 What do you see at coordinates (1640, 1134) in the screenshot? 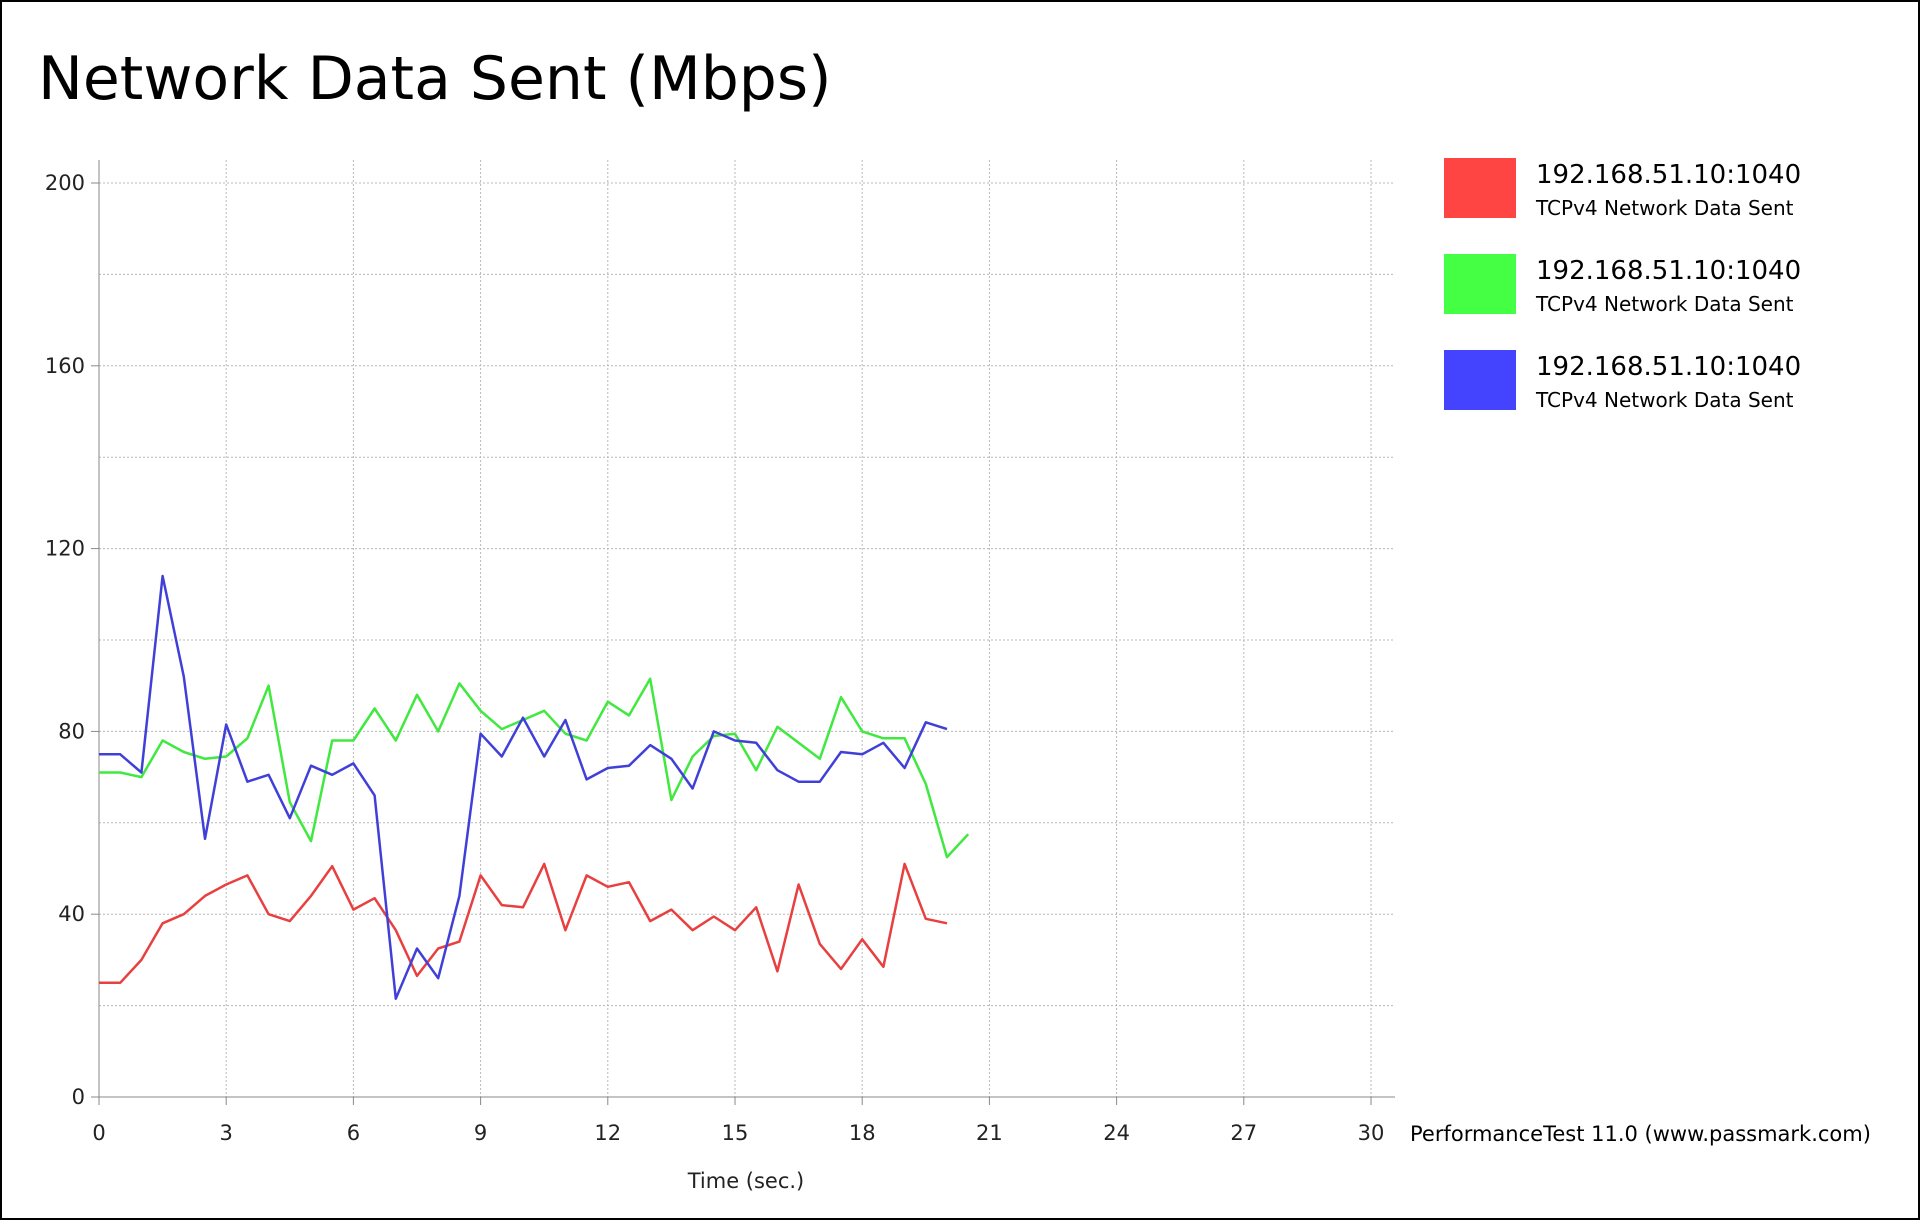
I see `footer-credit: PerformanceTest 11.0 (www.passmark.com)` at bounding box center [1640, 1134].